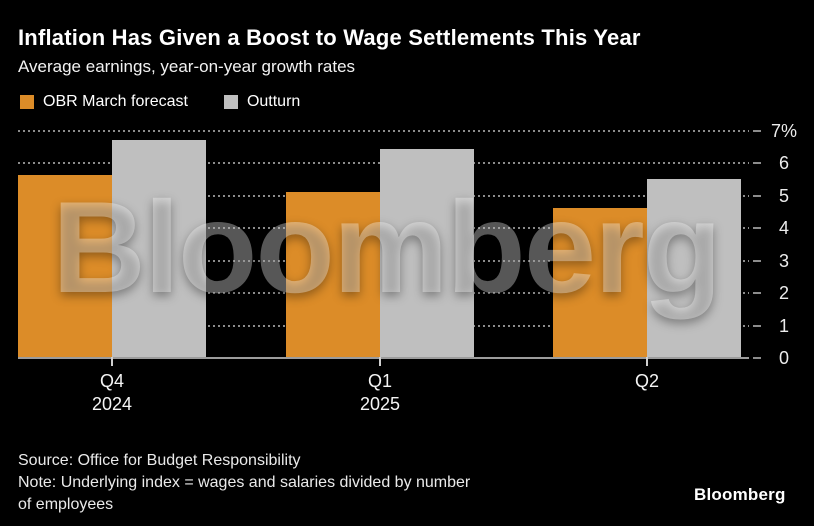  I want to click on y-axis-label: 3, so click(783, 261).